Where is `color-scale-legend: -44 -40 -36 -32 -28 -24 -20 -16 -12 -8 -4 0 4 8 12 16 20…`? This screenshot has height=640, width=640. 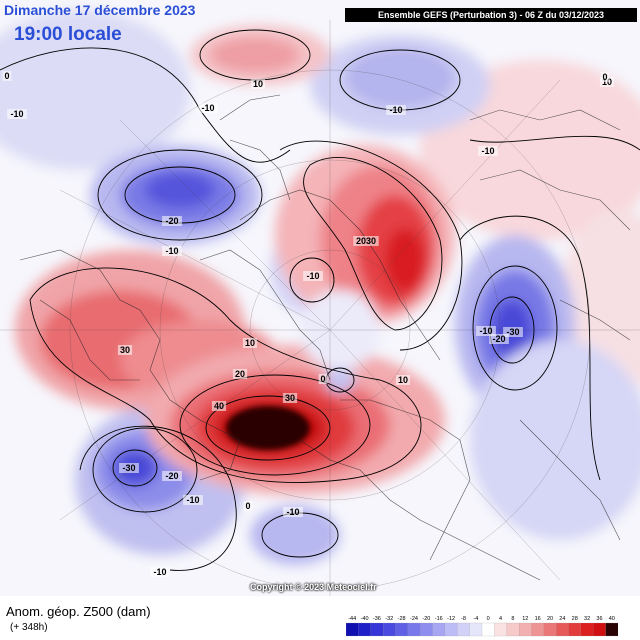 color-scale-legend: -44 -40 -36 -32 -28 -24 -20 -16 -12 -8 -4 0 4 8 12 16 20… is located at coordinates (482, 626).